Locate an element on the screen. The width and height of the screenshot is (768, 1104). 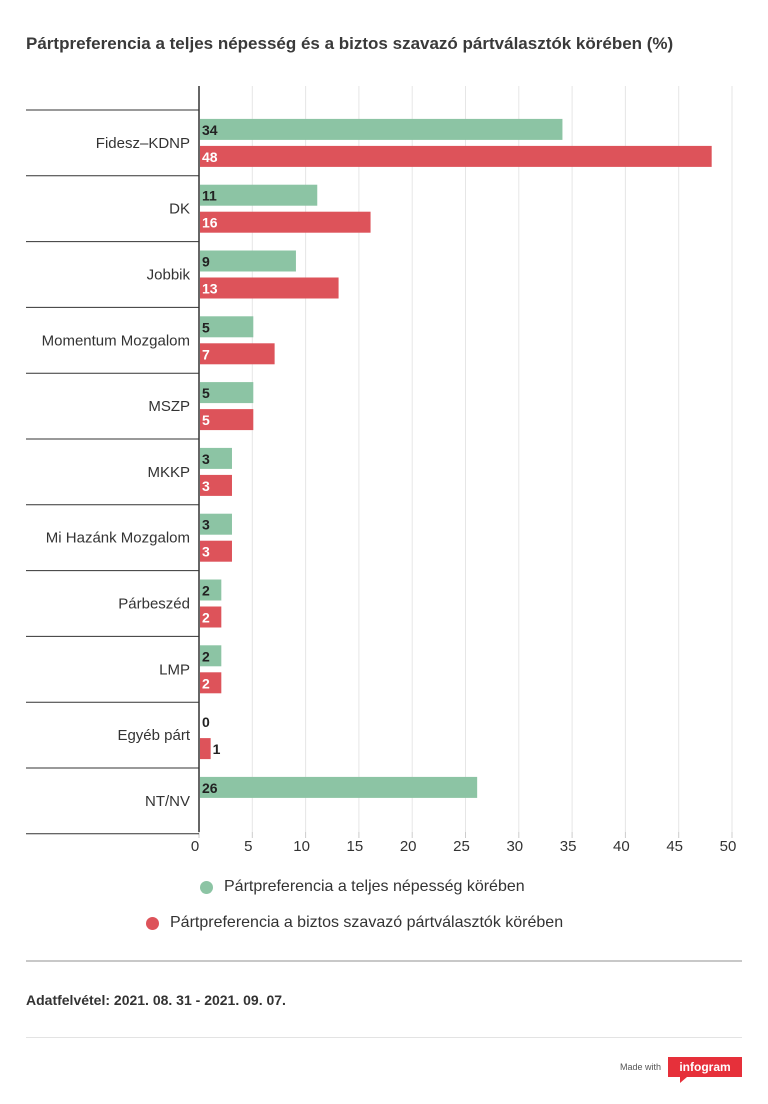
category-label: LMP is located at coordinates (174, 669).